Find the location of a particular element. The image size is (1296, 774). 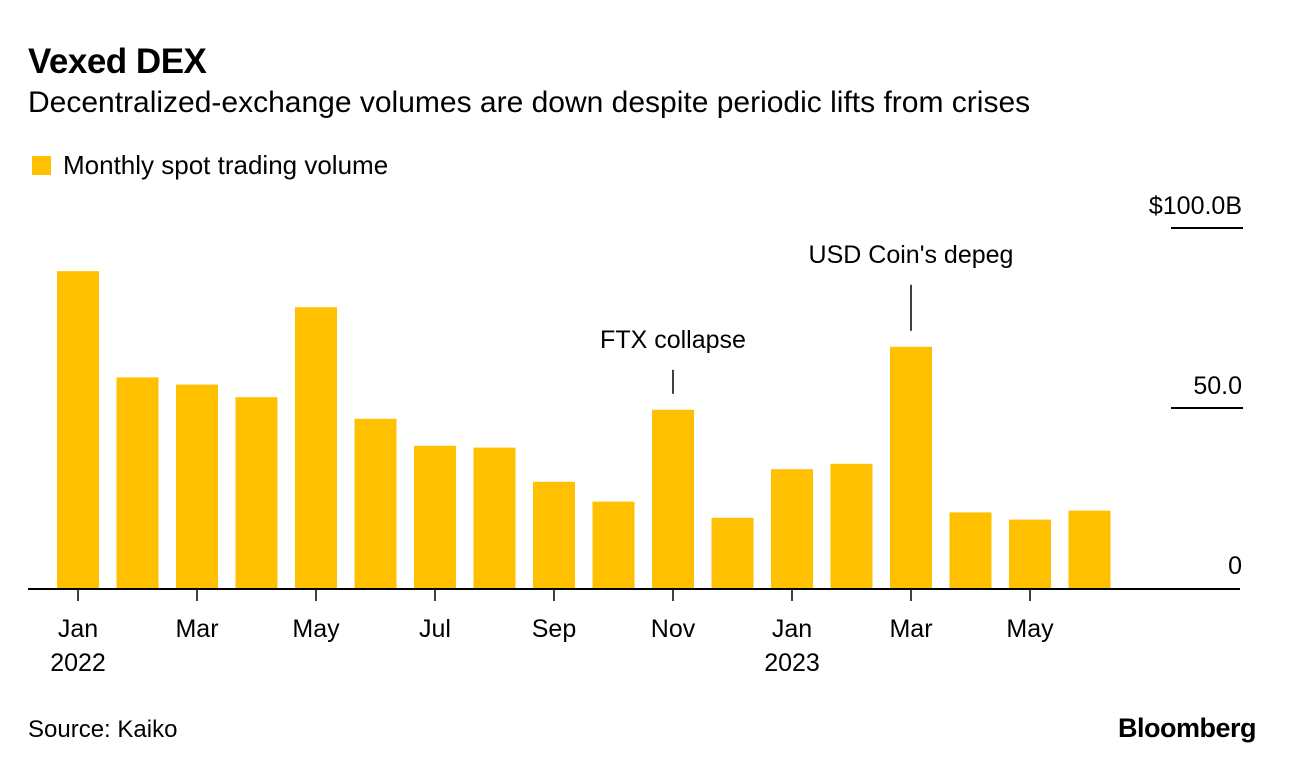

brand-logo: Bloomberg is located at coordinates (1187, 728).